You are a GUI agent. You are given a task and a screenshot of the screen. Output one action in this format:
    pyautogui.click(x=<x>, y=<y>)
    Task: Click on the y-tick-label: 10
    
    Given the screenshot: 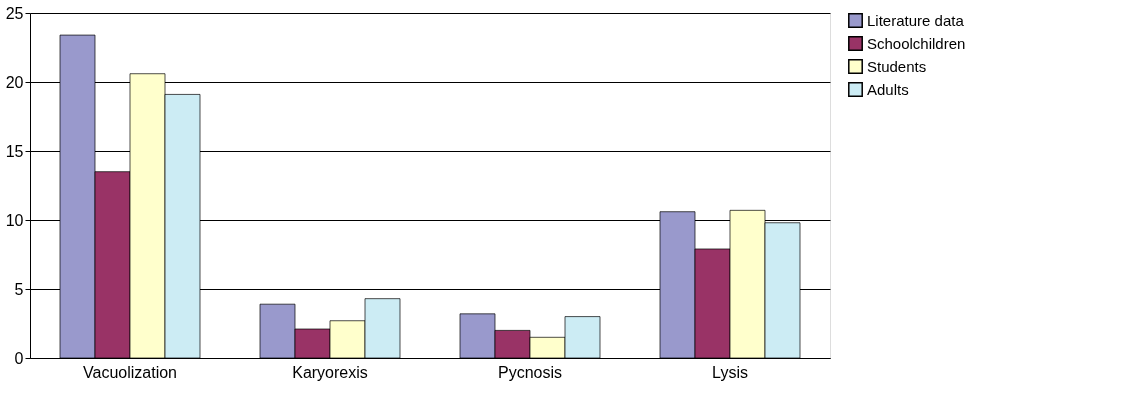 What is the action you would take?
    pyautogui.click(x=14, y=220)
    